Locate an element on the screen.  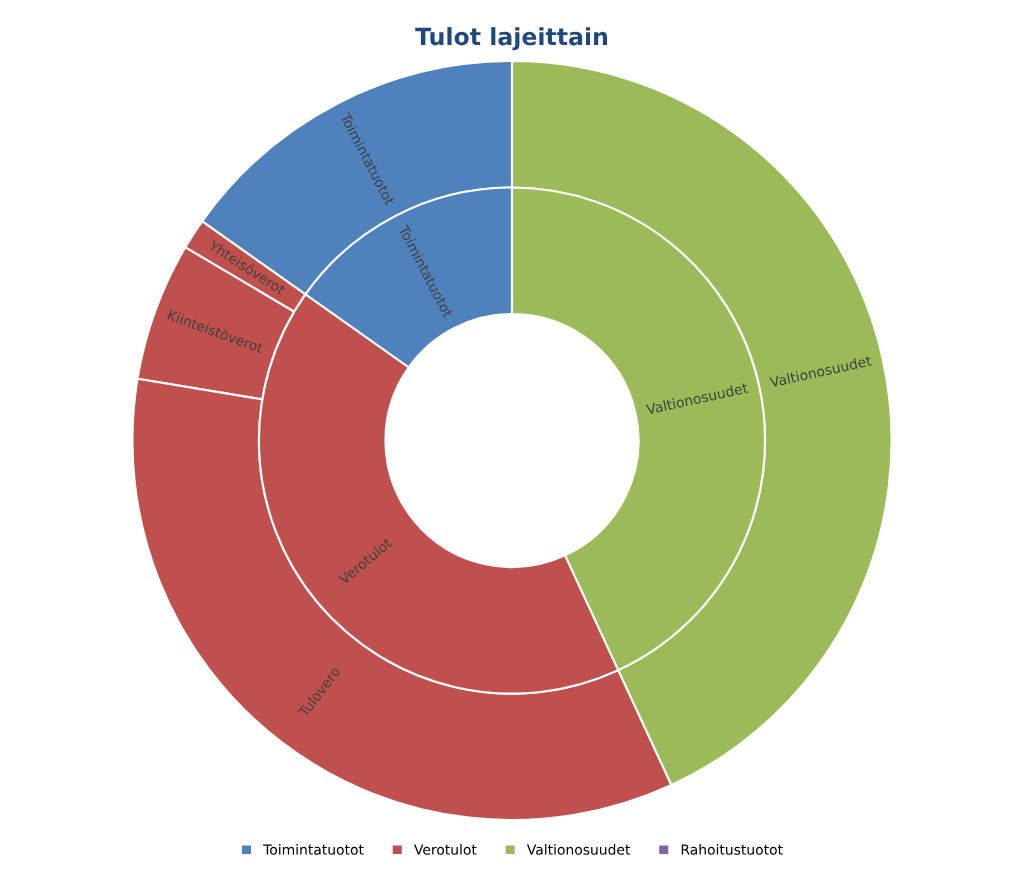
chart-title: Tulot lajeittain is located at coordinates (511, 39).